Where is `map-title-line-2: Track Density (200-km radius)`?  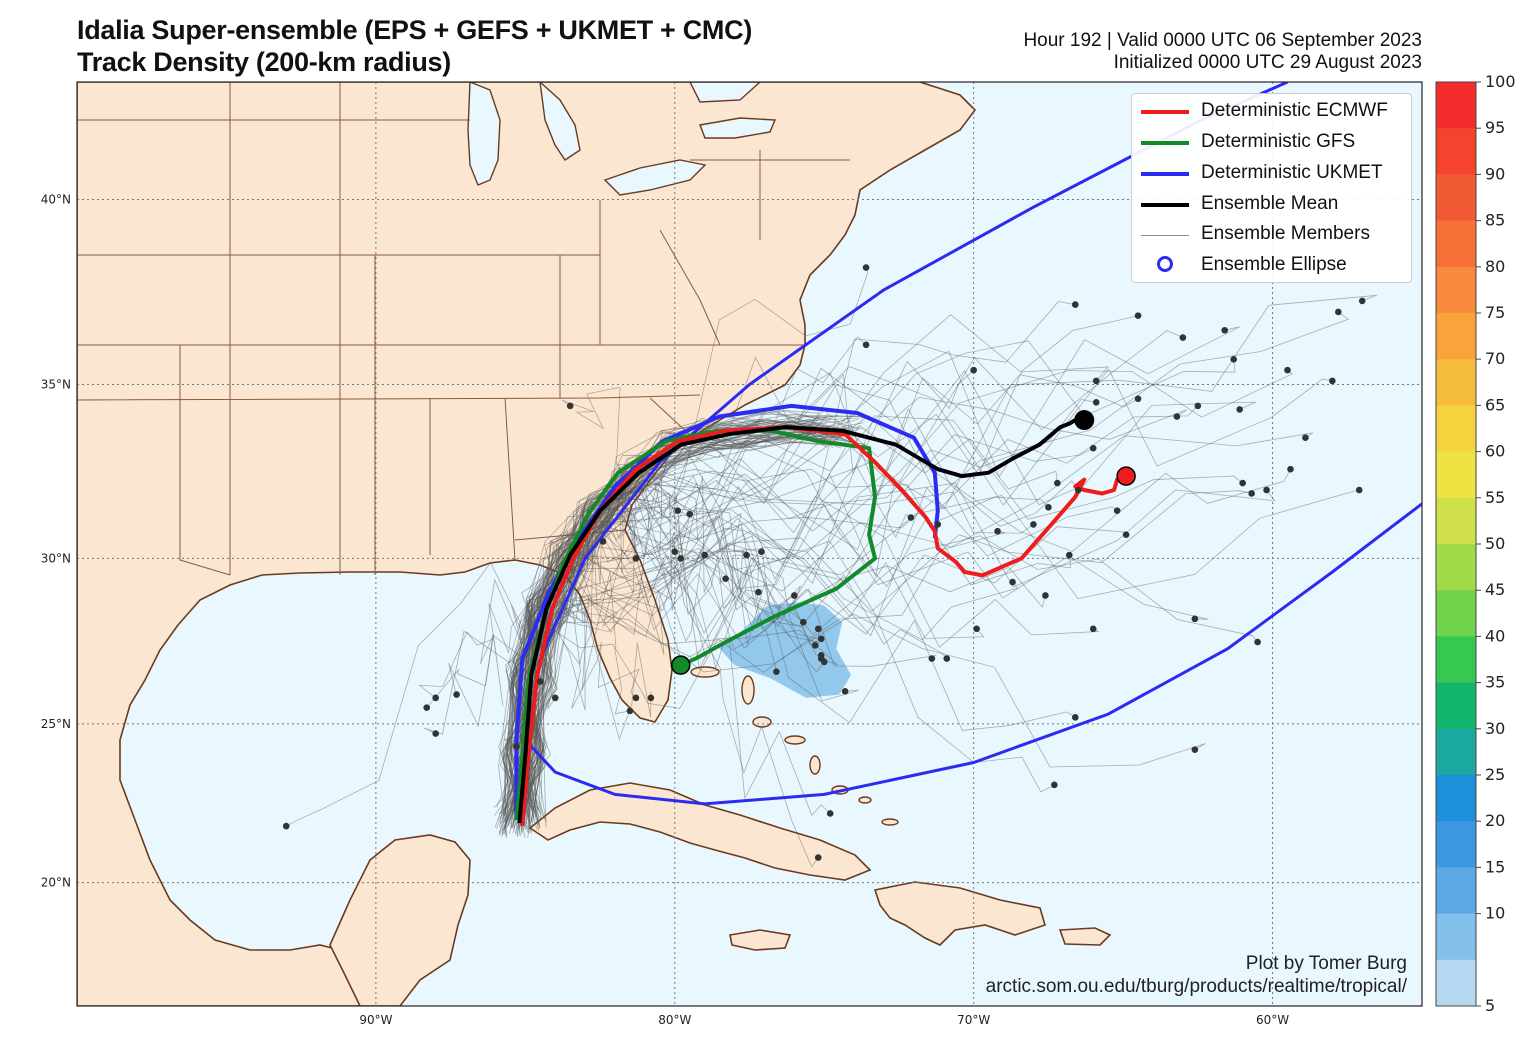
map-title-line-2: Track Density (200-km radius) is located at coordinates (264, 62).